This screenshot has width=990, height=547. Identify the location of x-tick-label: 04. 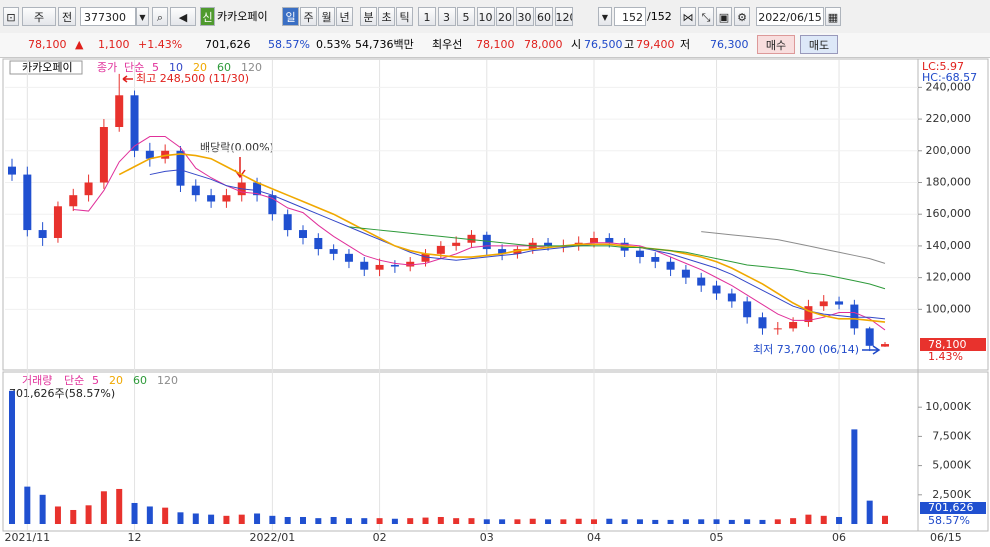
(594, 537).